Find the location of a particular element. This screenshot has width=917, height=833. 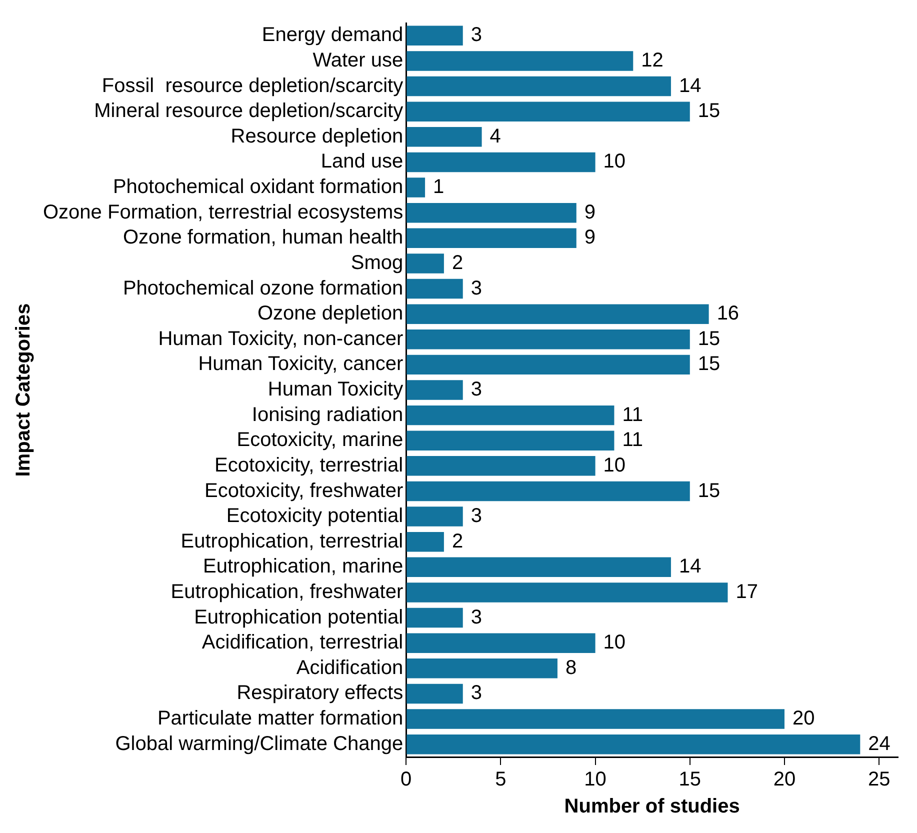

y-tick-label: Smog is located at coordinates (377, 263).